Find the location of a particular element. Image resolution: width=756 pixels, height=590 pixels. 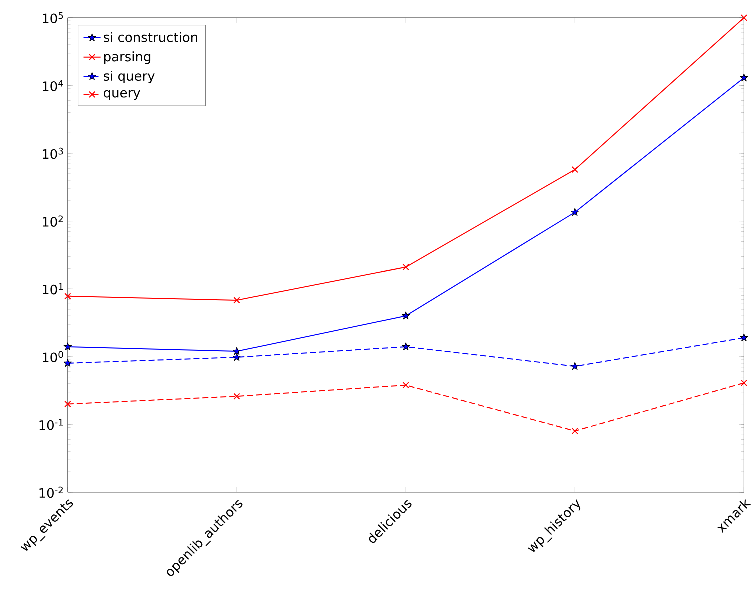

y-tick-label: 10$^{-1}$ is located at coordinates (52, 424).